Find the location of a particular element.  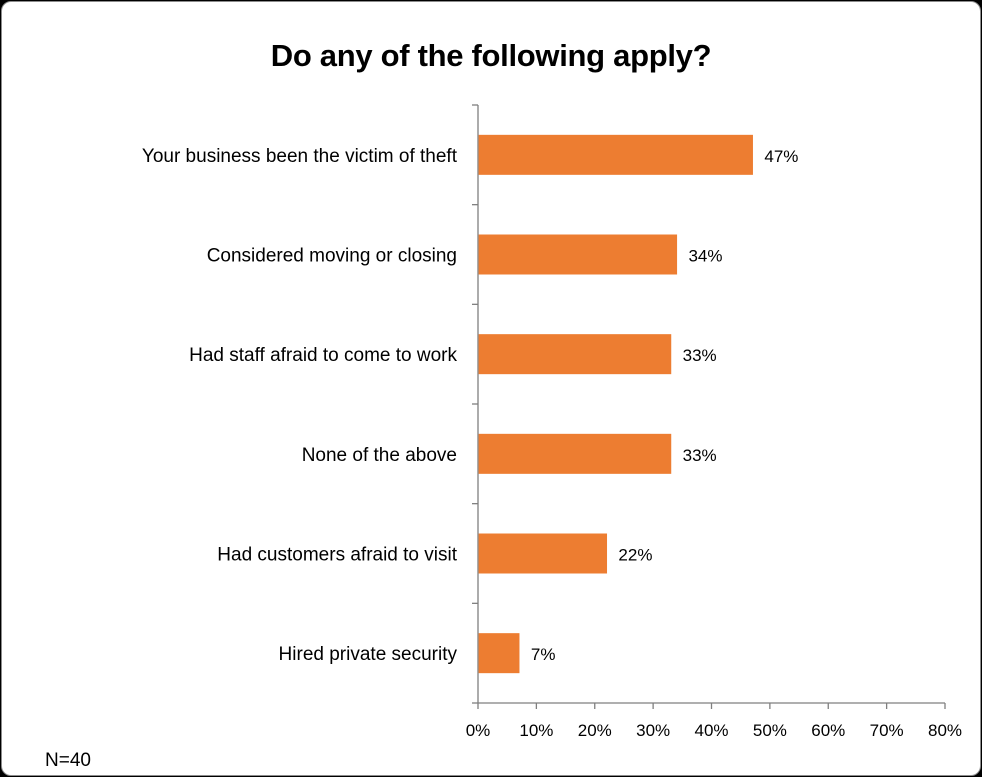

x-tick-label: 20% is located at coordinates (595, 730).